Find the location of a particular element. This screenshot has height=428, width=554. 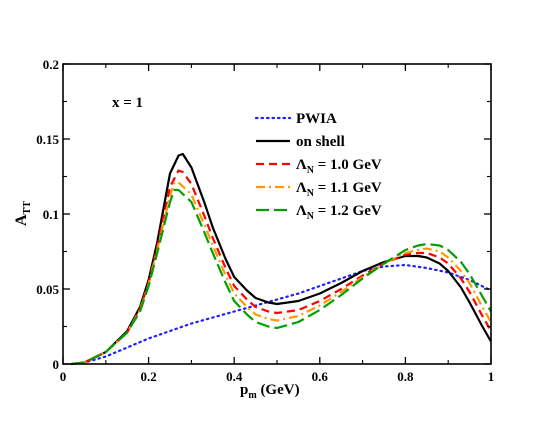

y-axis-title: ATT is located at coordinates (23, 213).